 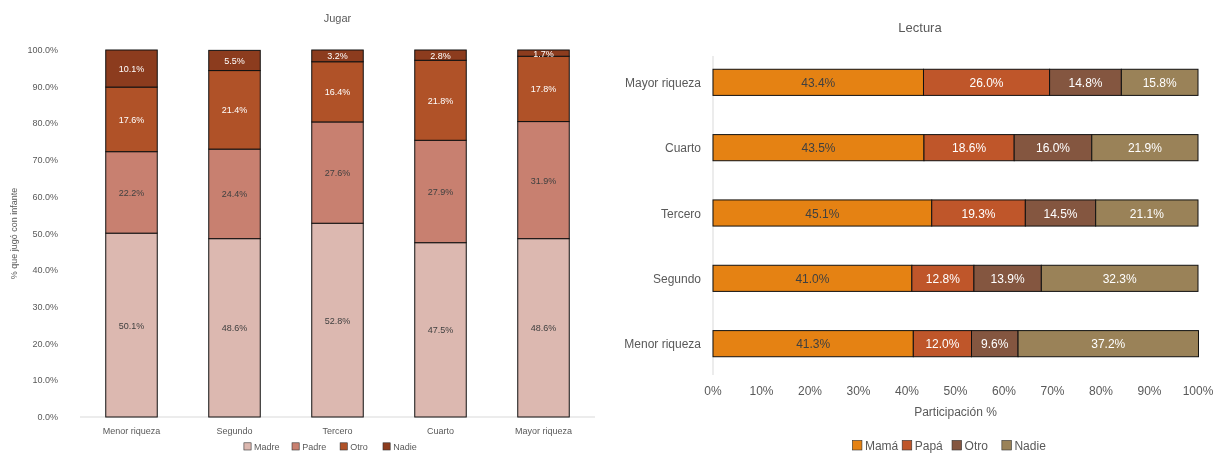 I want to click on data-label: 13.9%, so click(x=1007, y=278).